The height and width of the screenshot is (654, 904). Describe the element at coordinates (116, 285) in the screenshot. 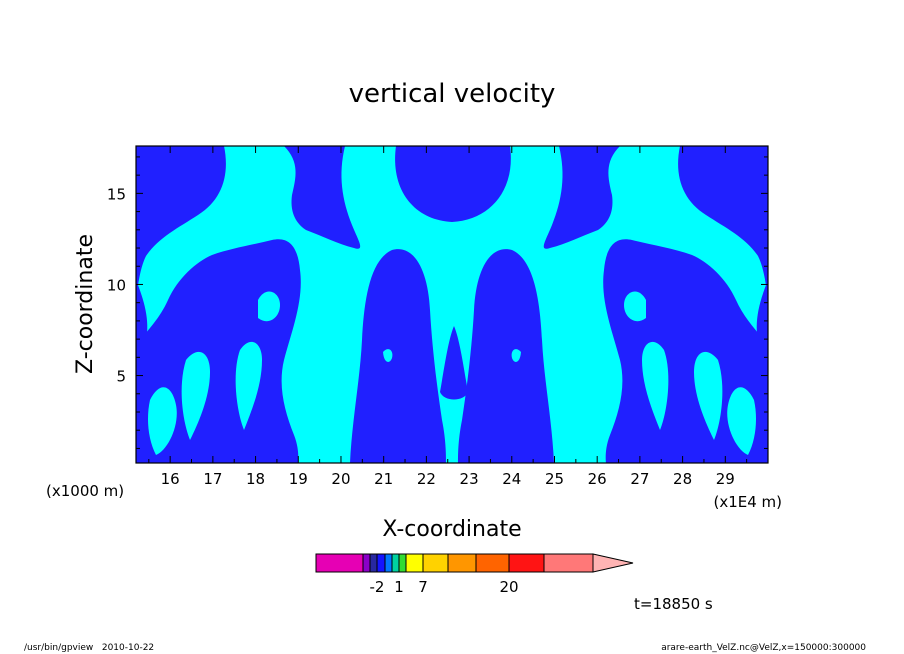

I see `y-tick-label: 10` at that location.